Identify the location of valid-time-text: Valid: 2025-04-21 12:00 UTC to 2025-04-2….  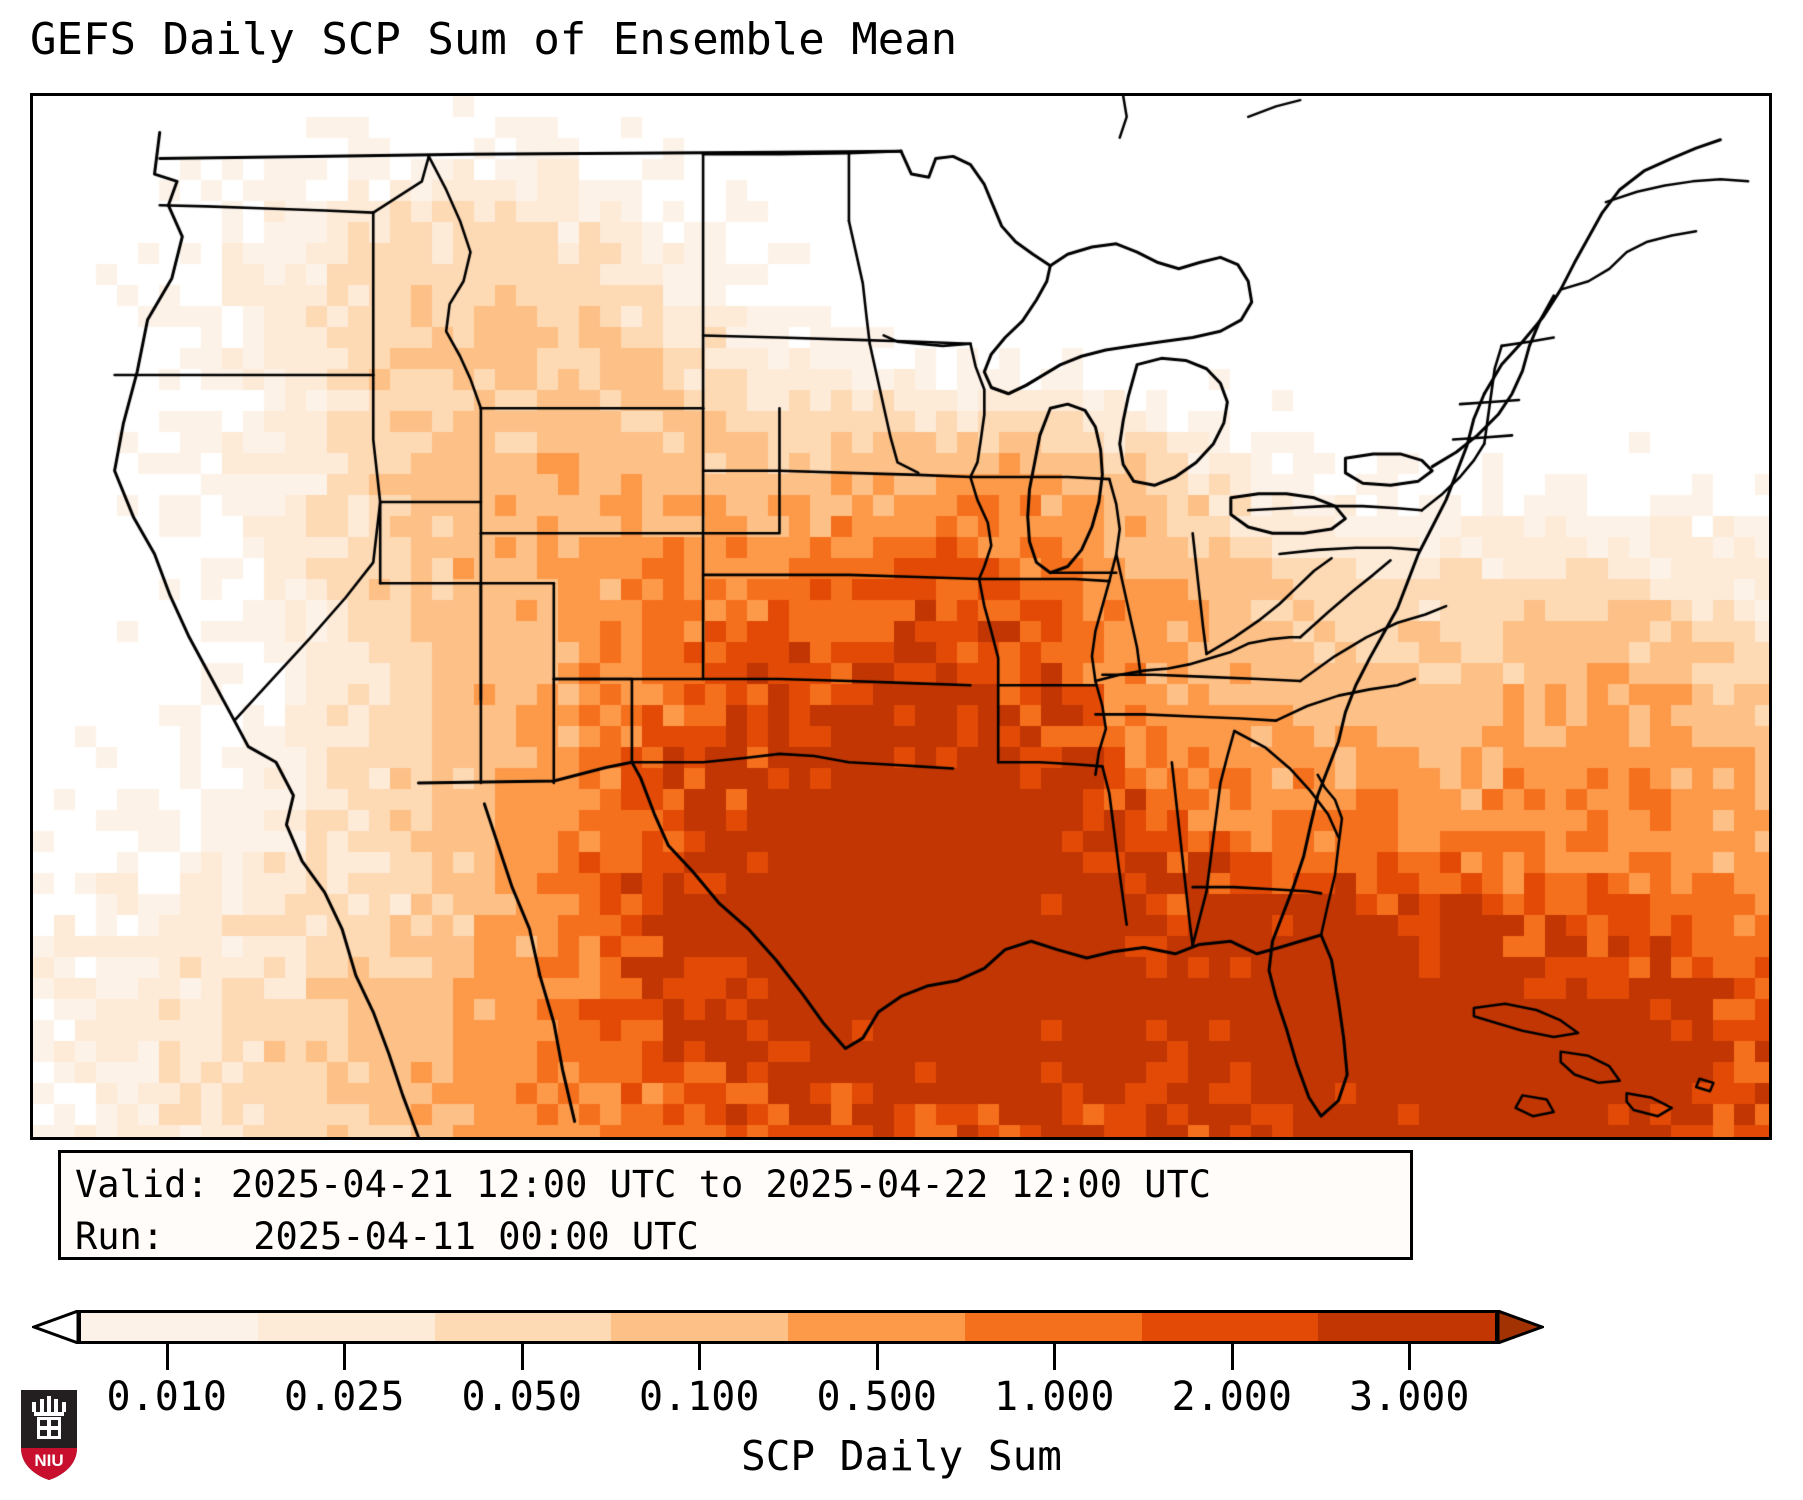
(643, 1184).